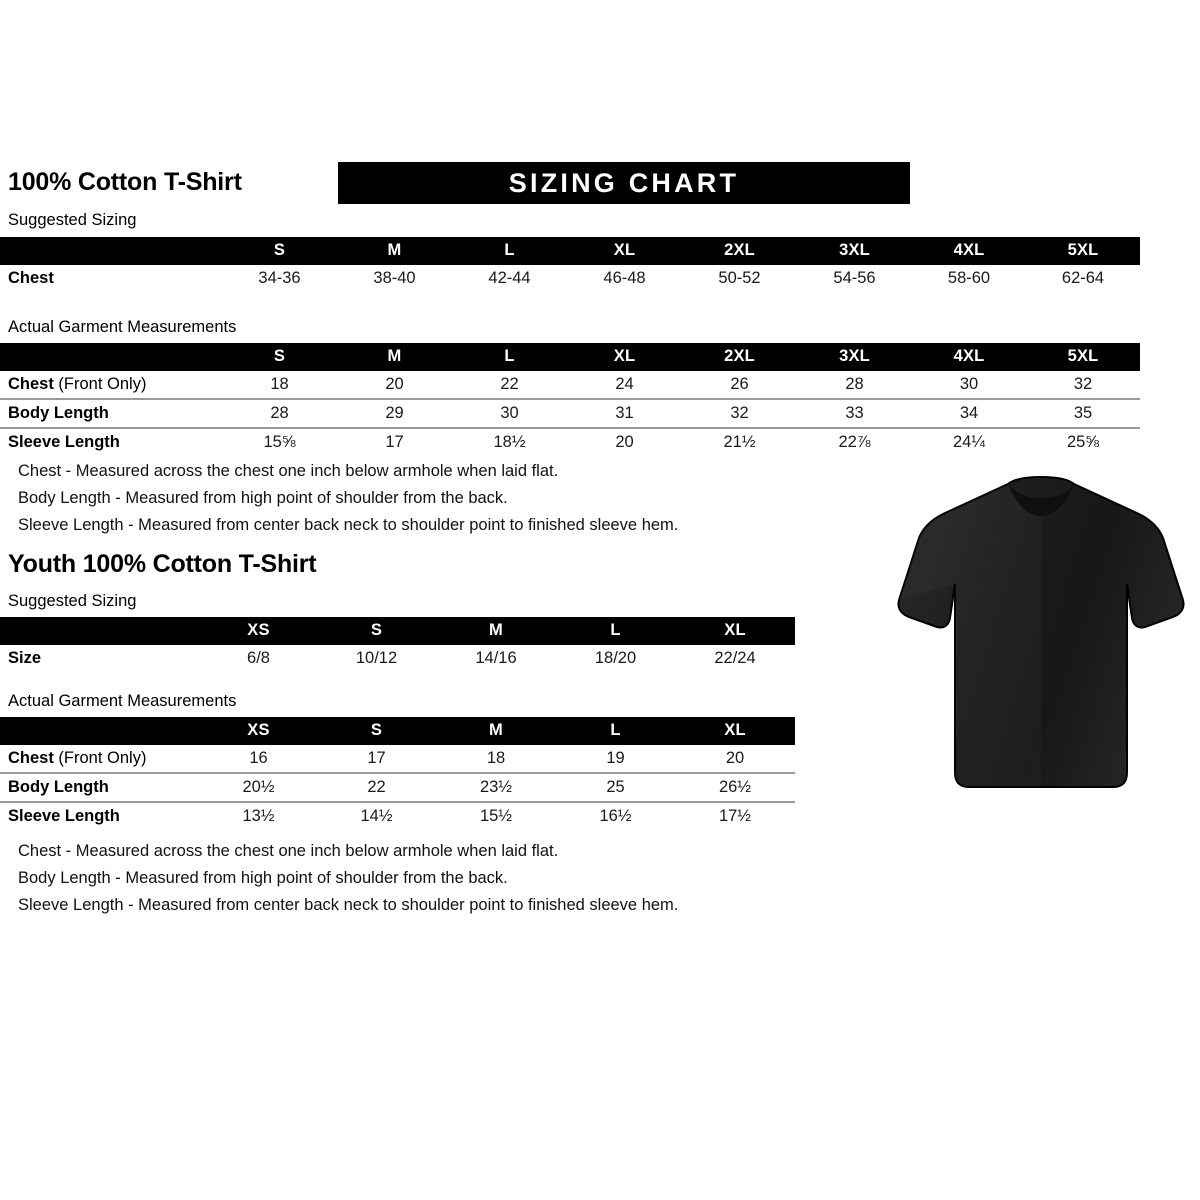  Describe the element at coordinates (100, 787) in the screenshot. I see `youth-actual-row-label: Body Length` at that location.